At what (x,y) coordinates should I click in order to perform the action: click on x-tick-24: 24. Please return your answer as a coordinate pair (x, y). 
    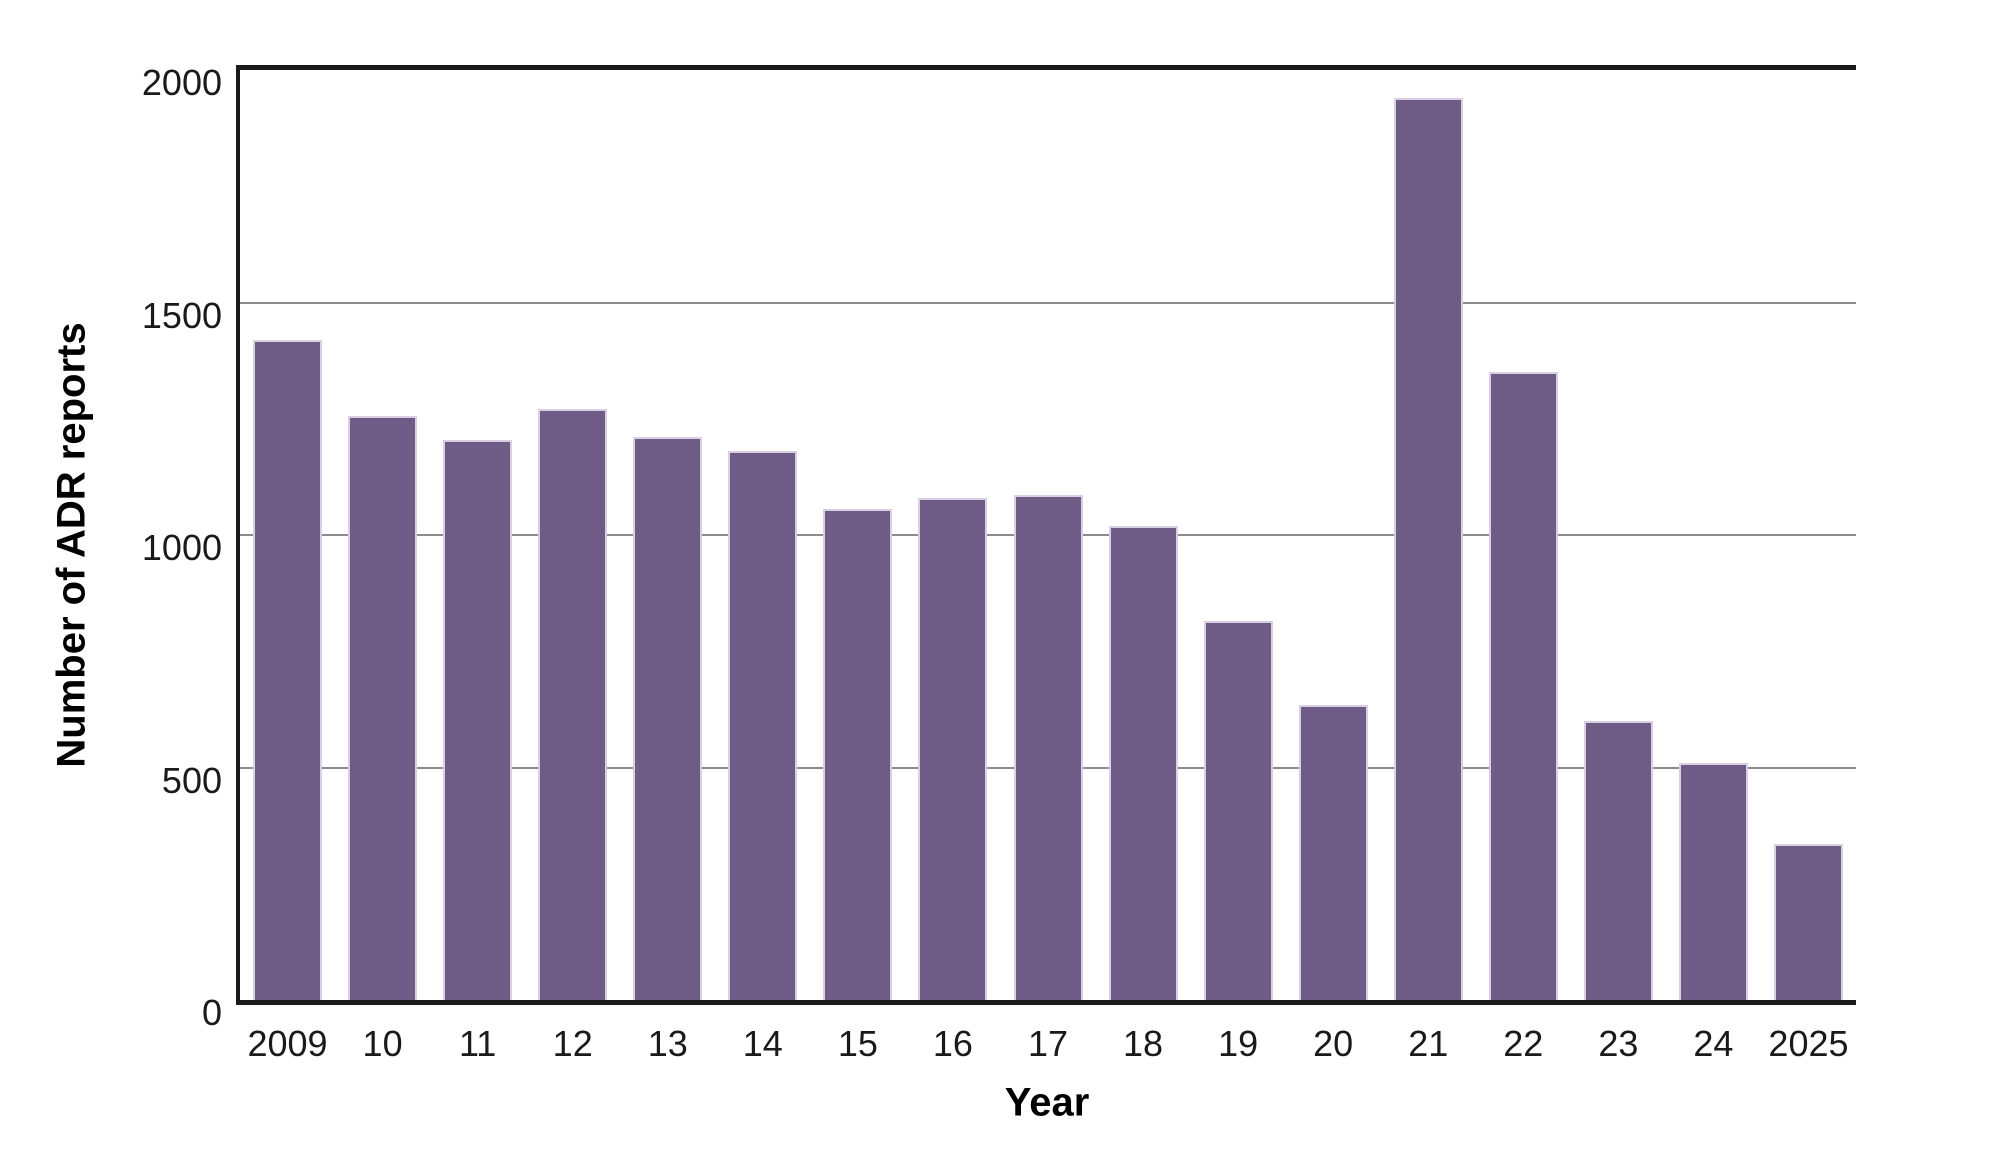
    Looking at the image, I should click on (1713, 1043).